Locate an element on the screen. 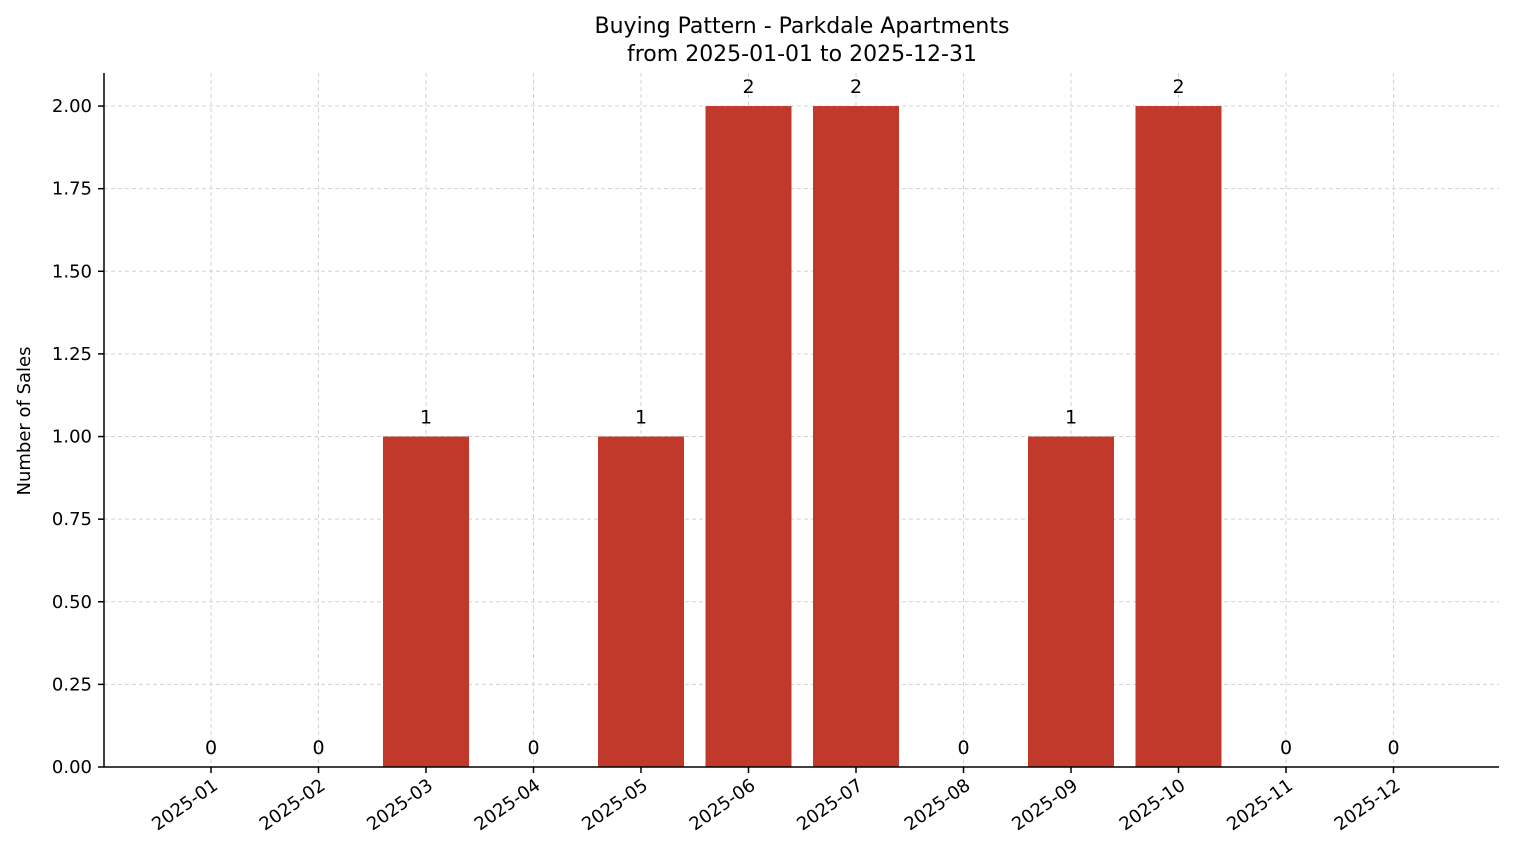  x-tick-label: 2025-06 is located at coordinates (723, 805).